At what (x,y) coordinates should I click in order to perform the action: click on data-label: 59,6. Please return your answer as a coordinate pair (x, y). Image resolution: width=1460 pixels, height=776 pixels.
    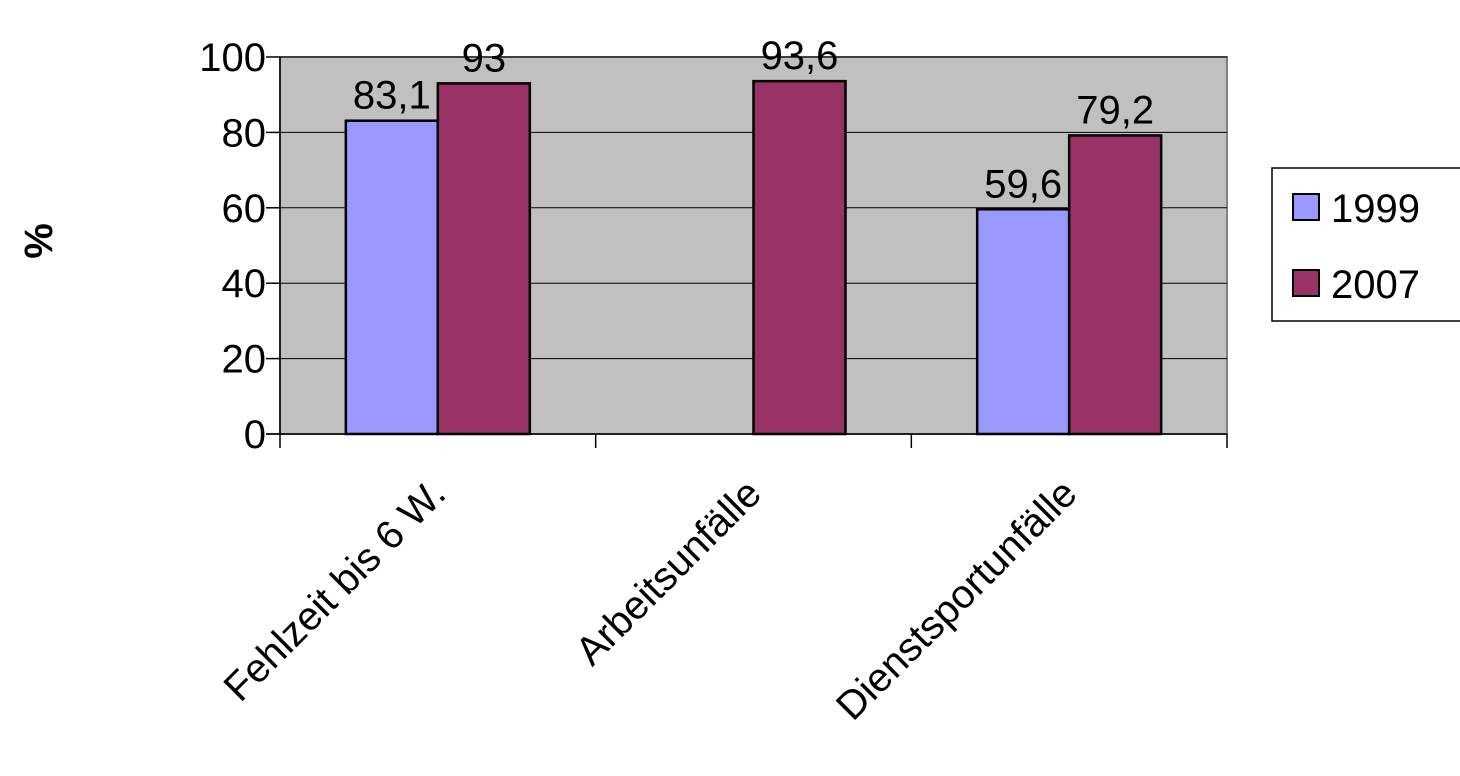
    Looking at the image, I should click on (1023, 184).